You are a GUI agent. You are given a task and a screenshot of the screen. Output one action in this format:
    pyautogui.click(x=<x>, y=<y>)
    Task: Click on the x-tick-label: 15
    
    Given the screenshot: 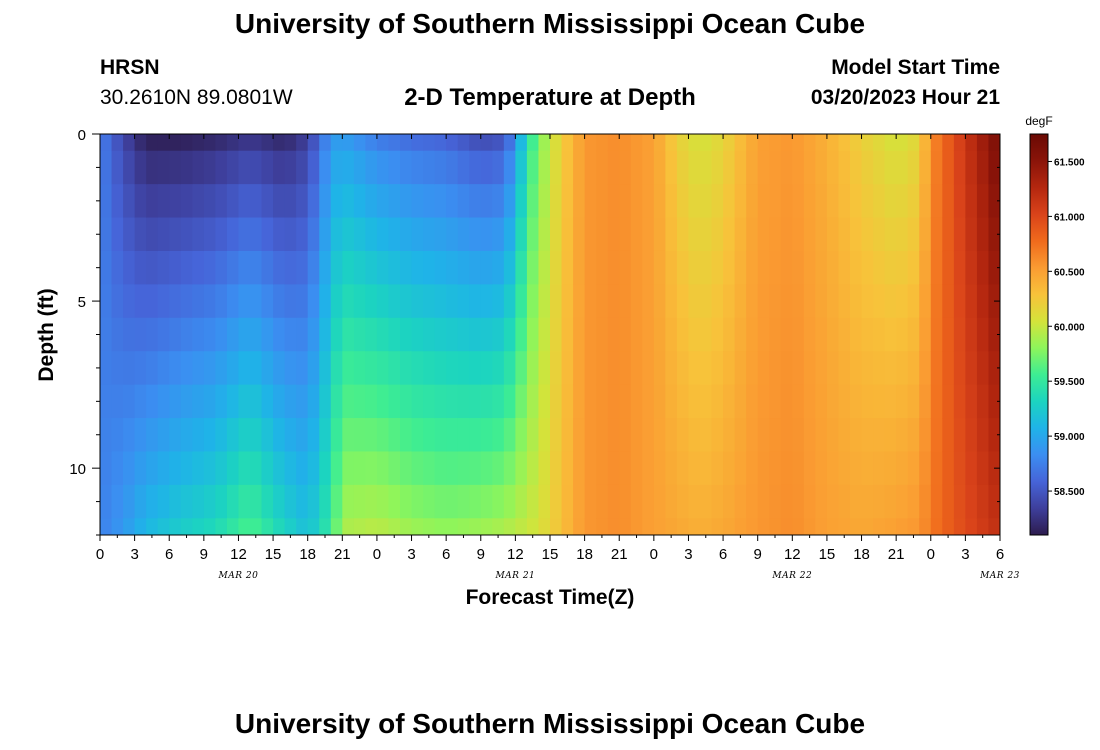 What is the action you would take?
    pyautogui.click(x=550, y=554)
    